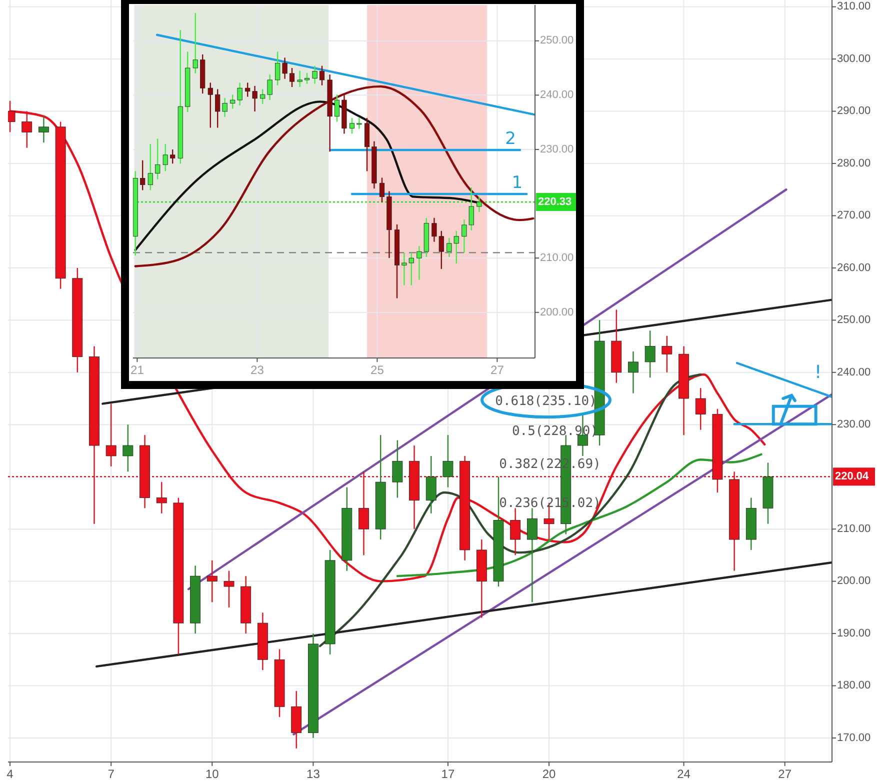 The image size is (877, 782). Describe the element at coordinates (546, 401) in the screenshot. I see `annotation: 0.618(235.10)` at that location.